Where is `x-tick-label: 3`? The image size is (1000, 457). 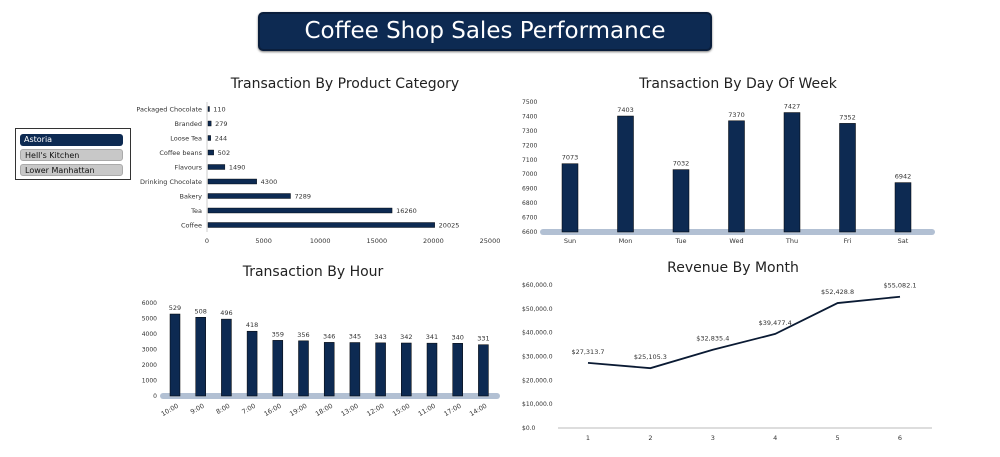 x-tick-label: 3 is located at coordinates (713, 438).